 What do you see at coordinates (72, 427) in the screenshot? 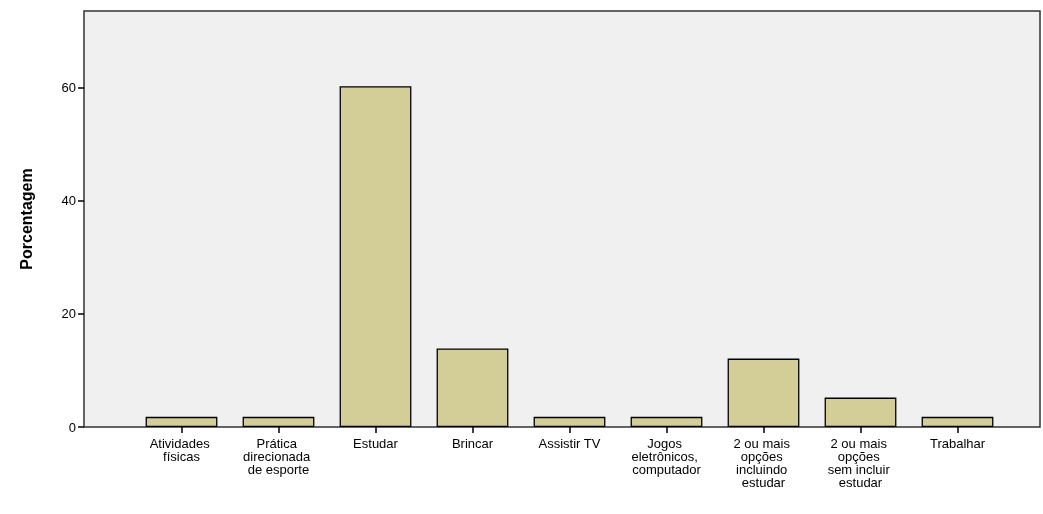
I see `y-tick-label: 0` at bounding box center [72, 427].